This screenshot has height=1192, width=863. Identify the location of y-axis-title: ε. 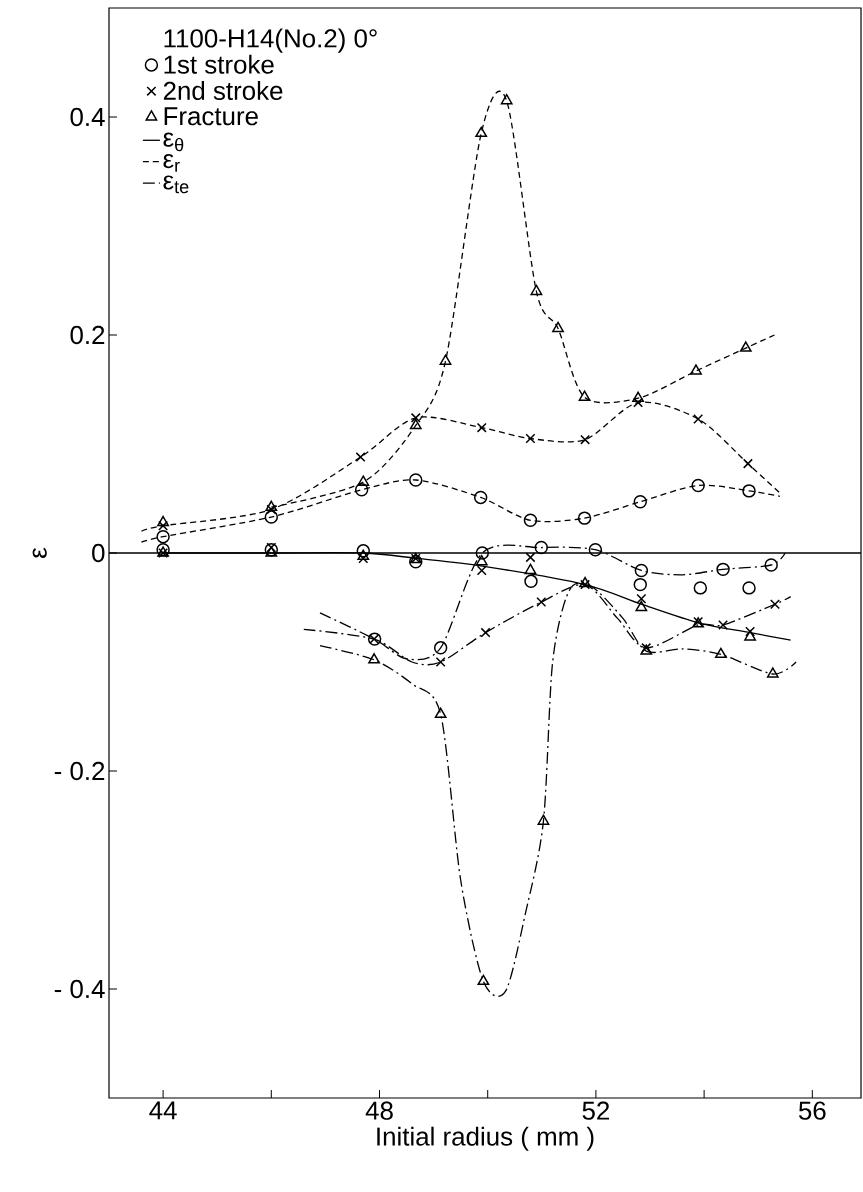
(39, 552).